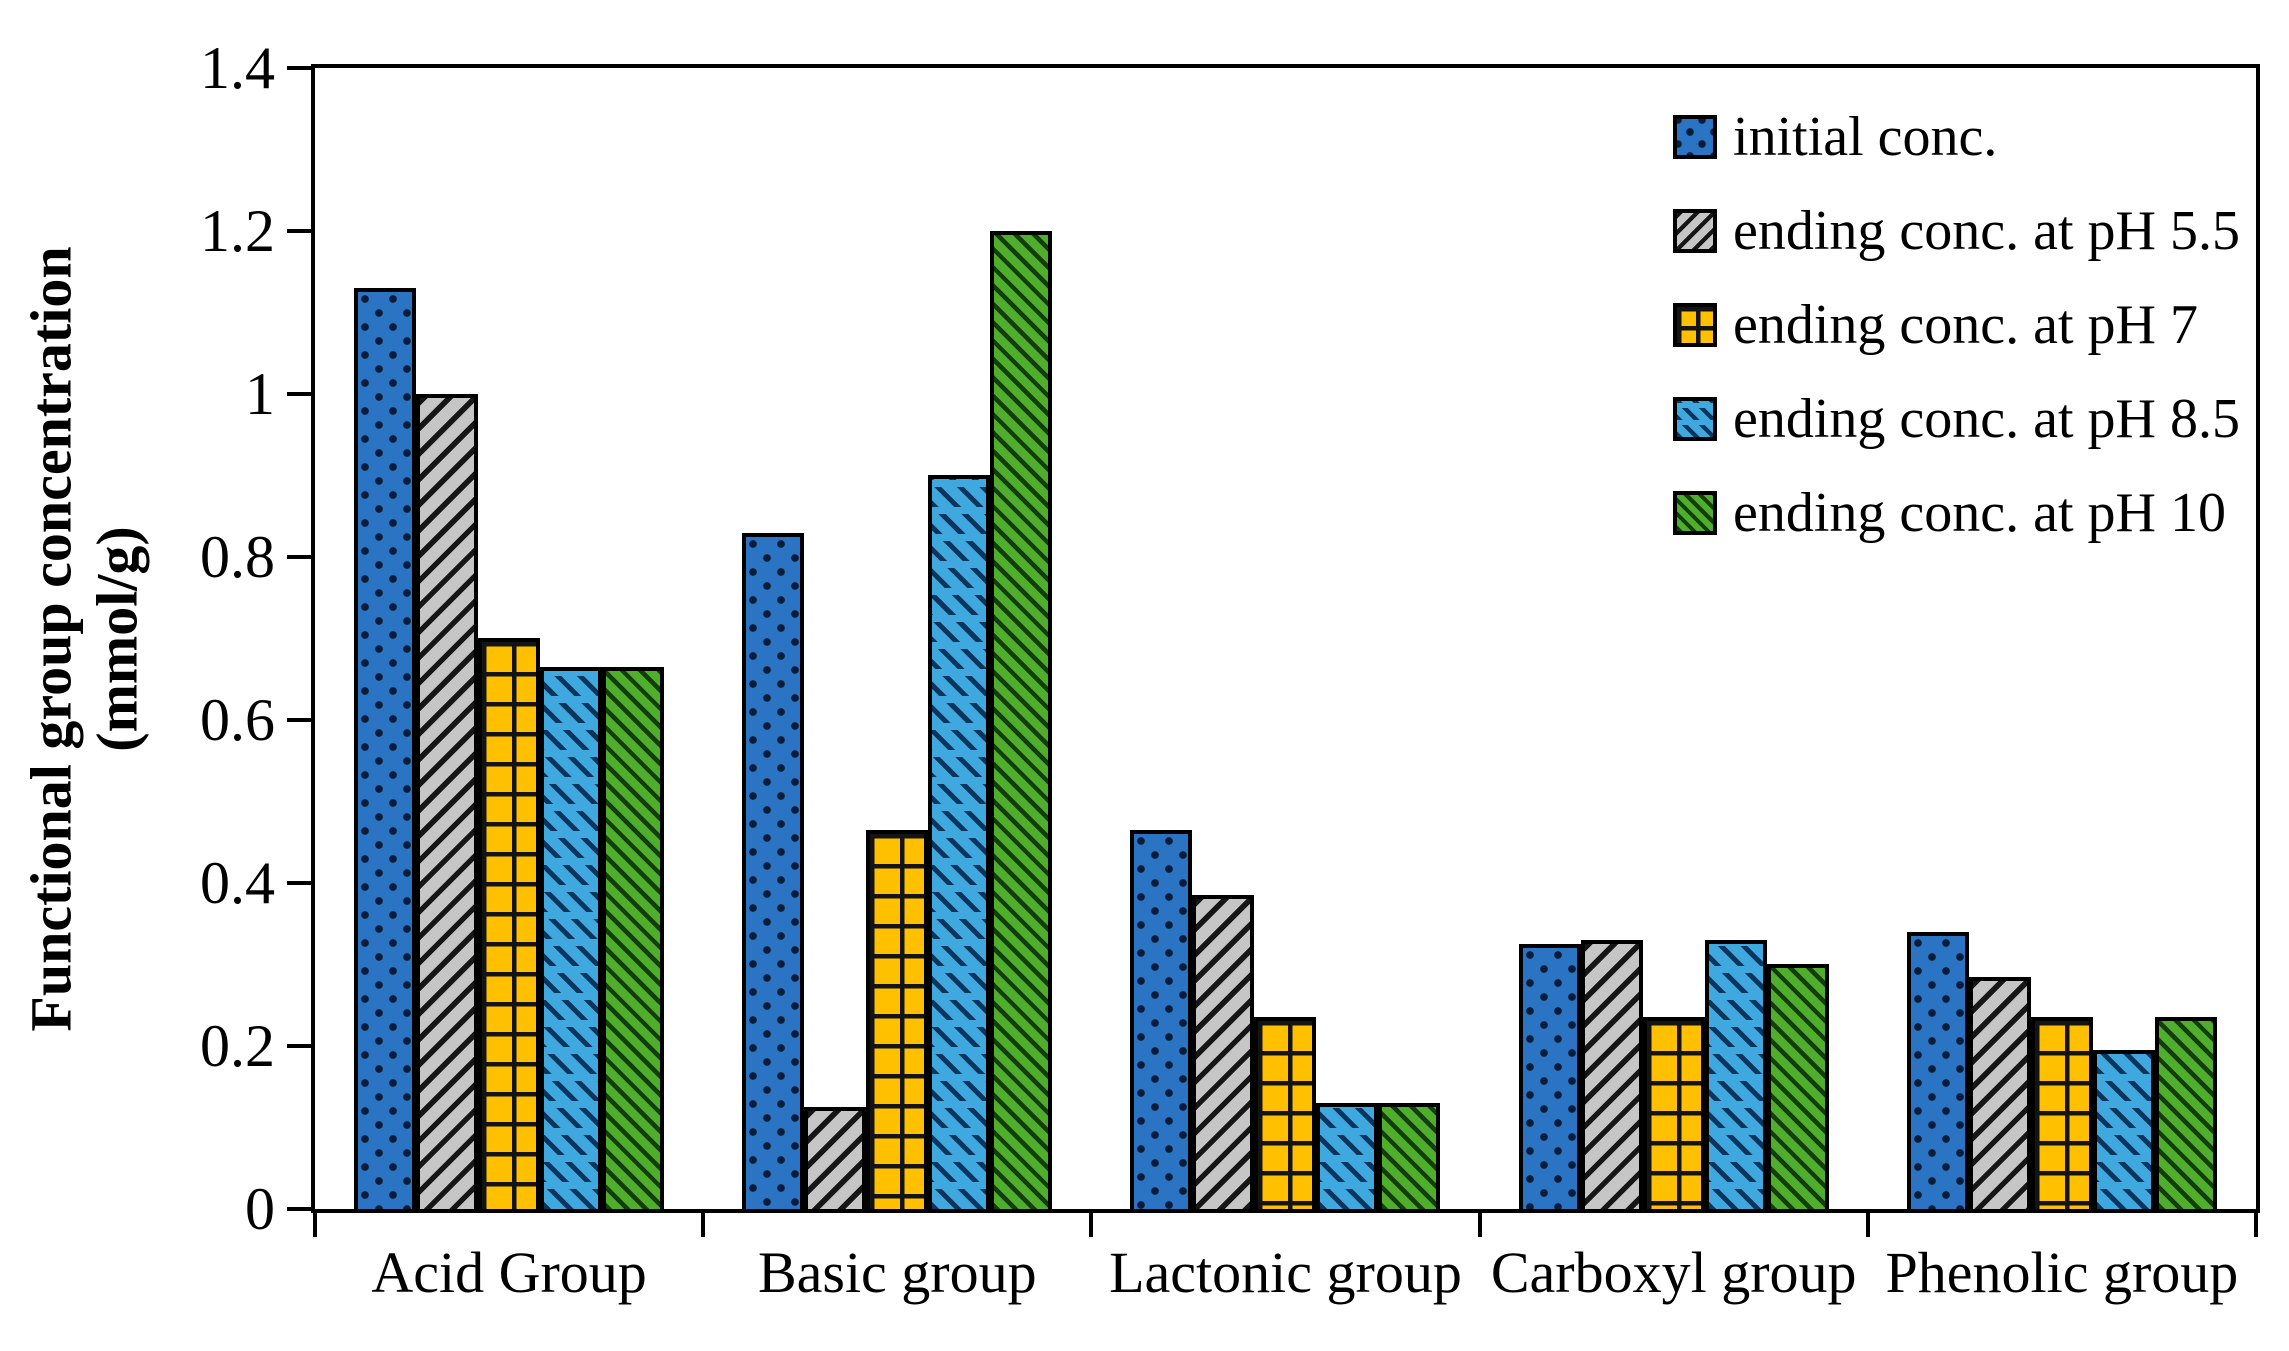  I want to click on y-tick-label: 0.6, so click(237, 720).